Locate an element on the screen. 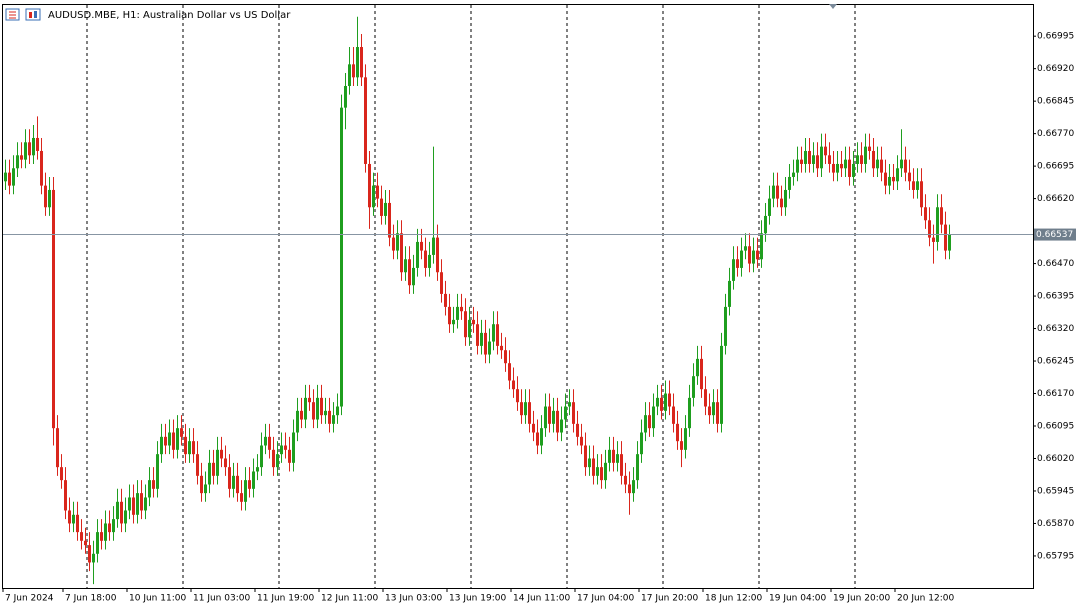 This screenshot has height=605, width=1087. y-tick-label: 0.66845 is located at coordinates (1055, 102).